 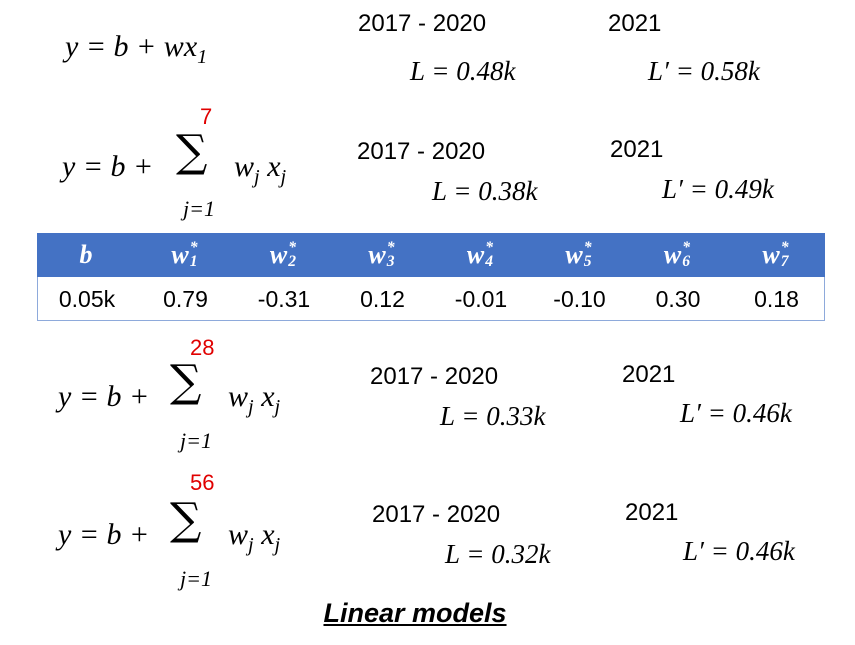 I want to click on header-sub: 1, so click(x=193, y=261).